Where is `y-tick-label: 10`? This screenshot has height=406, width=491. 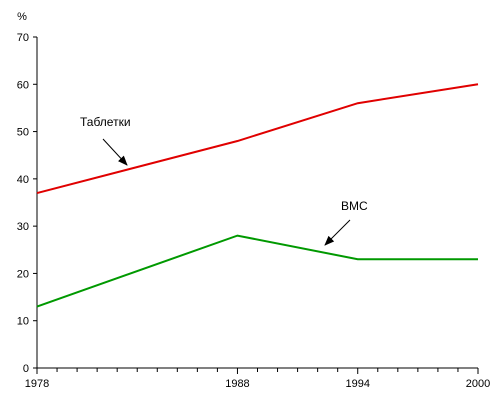 y-tick-label: 10 is located at coordinates (23, 322).